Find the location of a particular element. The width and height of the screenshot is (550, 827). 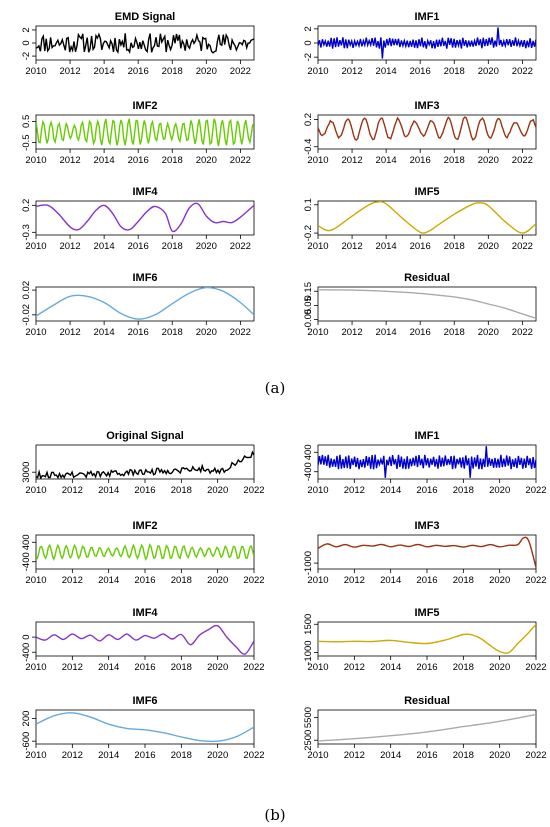

y-tick-label: 3000 is located at coordinates (26, 472).